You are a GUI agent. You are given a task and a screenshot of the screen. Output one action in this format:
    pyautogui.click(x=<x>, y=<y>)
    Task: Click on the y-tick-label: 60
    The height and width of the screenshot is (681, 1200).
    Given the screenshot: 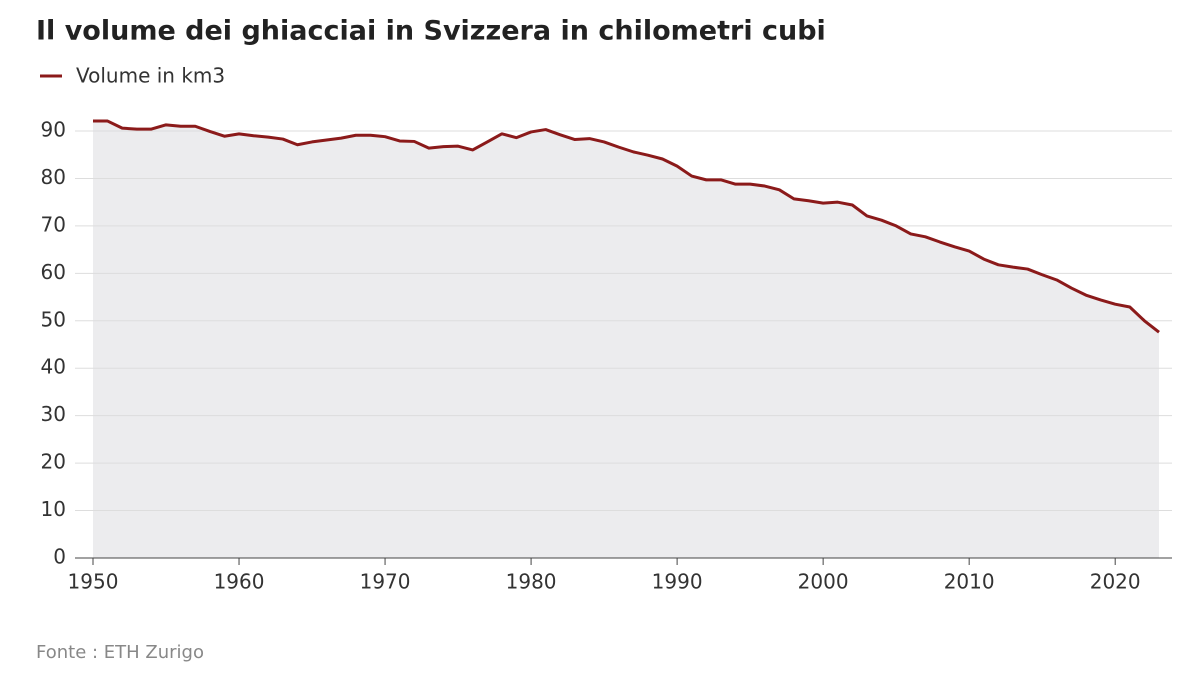 What is the action you would take?
    pyautogui.click(x=53, y=272)
    